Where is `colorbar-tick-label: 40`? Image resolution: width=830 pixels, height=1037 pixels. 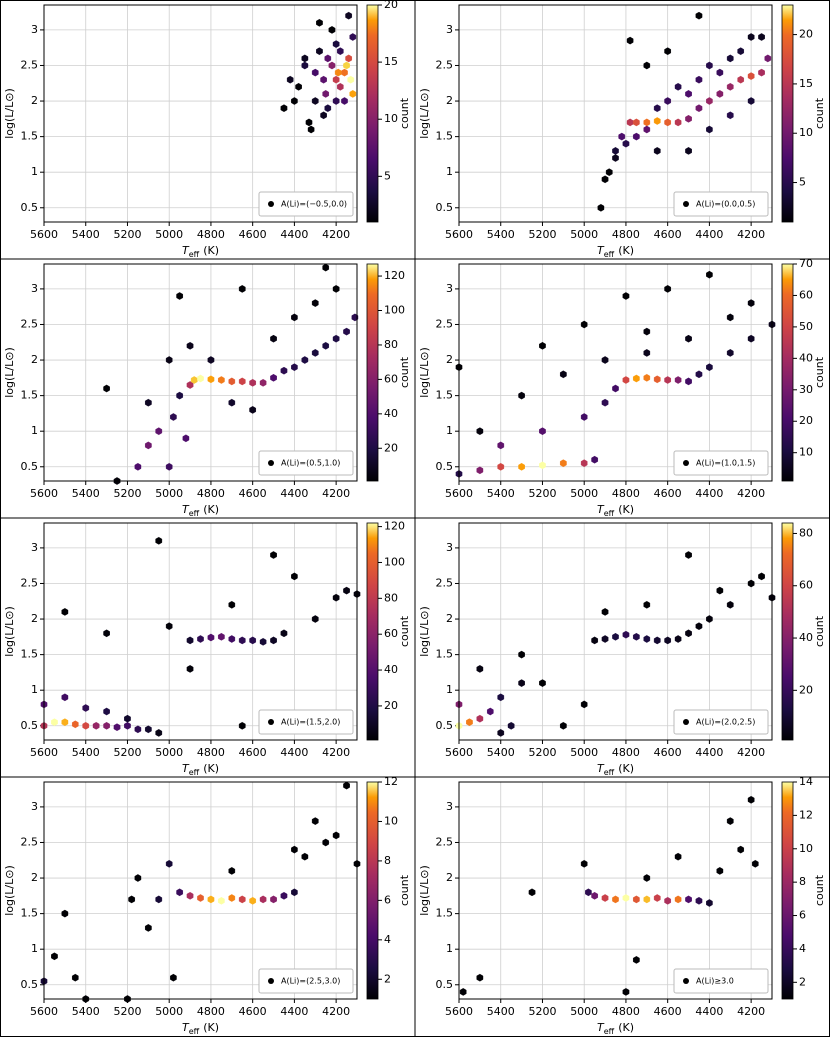 colorbar-tick-label: 40 is located at coordinates (806, 357).